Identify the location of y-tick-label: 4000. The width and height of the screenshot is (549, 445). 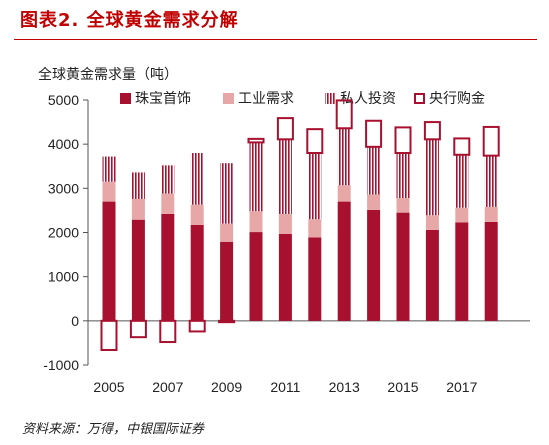
(63, 144).